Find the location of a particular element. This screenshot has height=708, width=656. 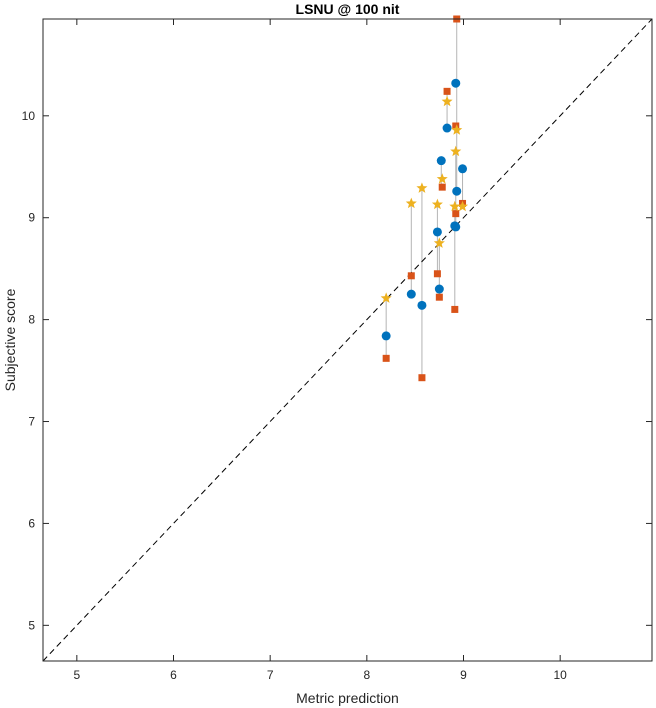

x-tick-label: 6 is located at coordinates (173, 675).